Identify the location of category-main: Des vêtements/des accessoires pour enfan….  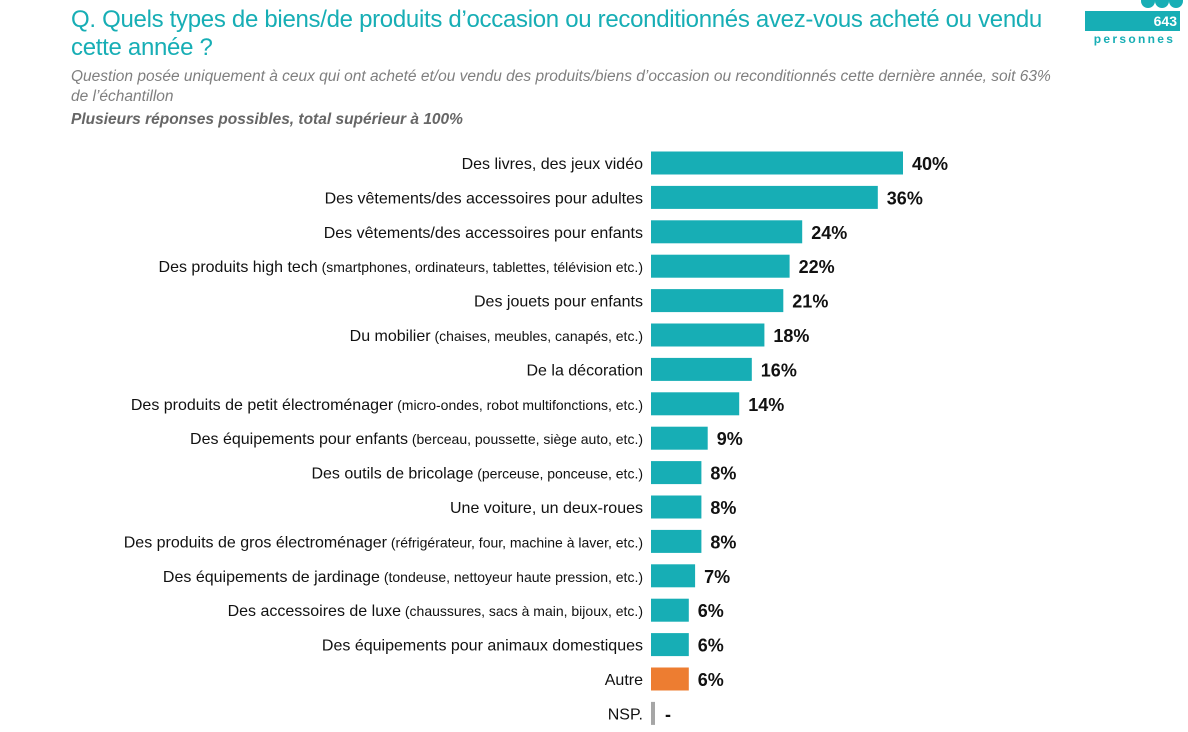
(483, 233).